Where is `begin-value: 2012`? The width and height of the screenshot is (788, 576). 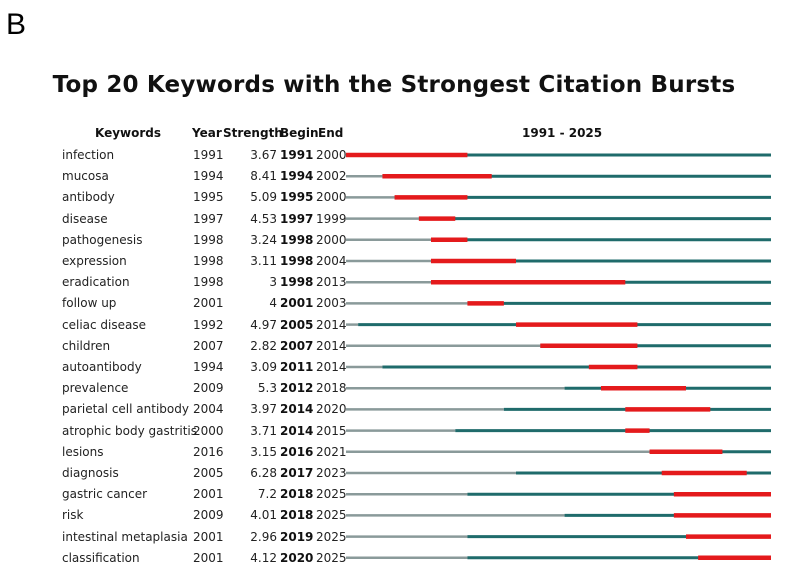
begin-value: 2012 is located at coordinates (297, 388).